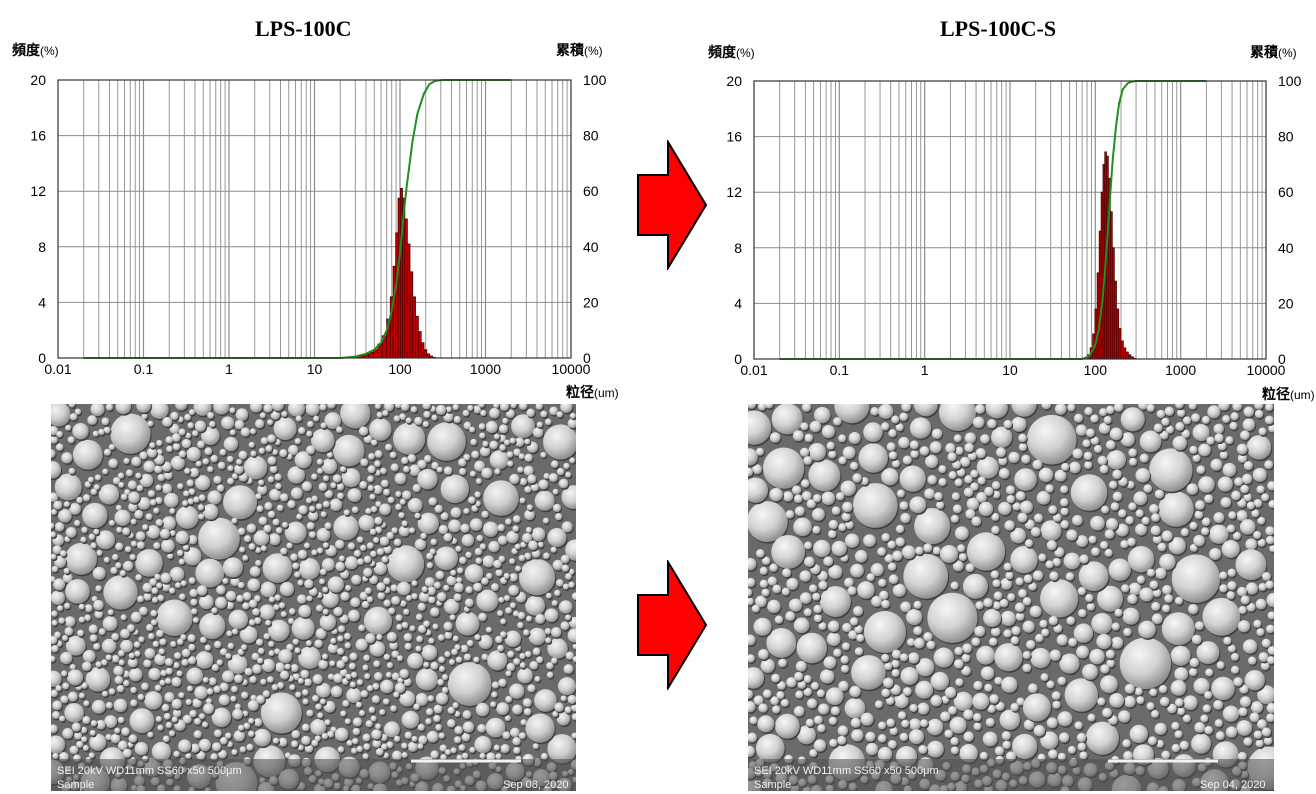 This screenshot has height=794, width=1316. What do you see at coordinates (672, 205) in the screenshot?
I see `arrow-shape-top` at bounding box center [672, 205].